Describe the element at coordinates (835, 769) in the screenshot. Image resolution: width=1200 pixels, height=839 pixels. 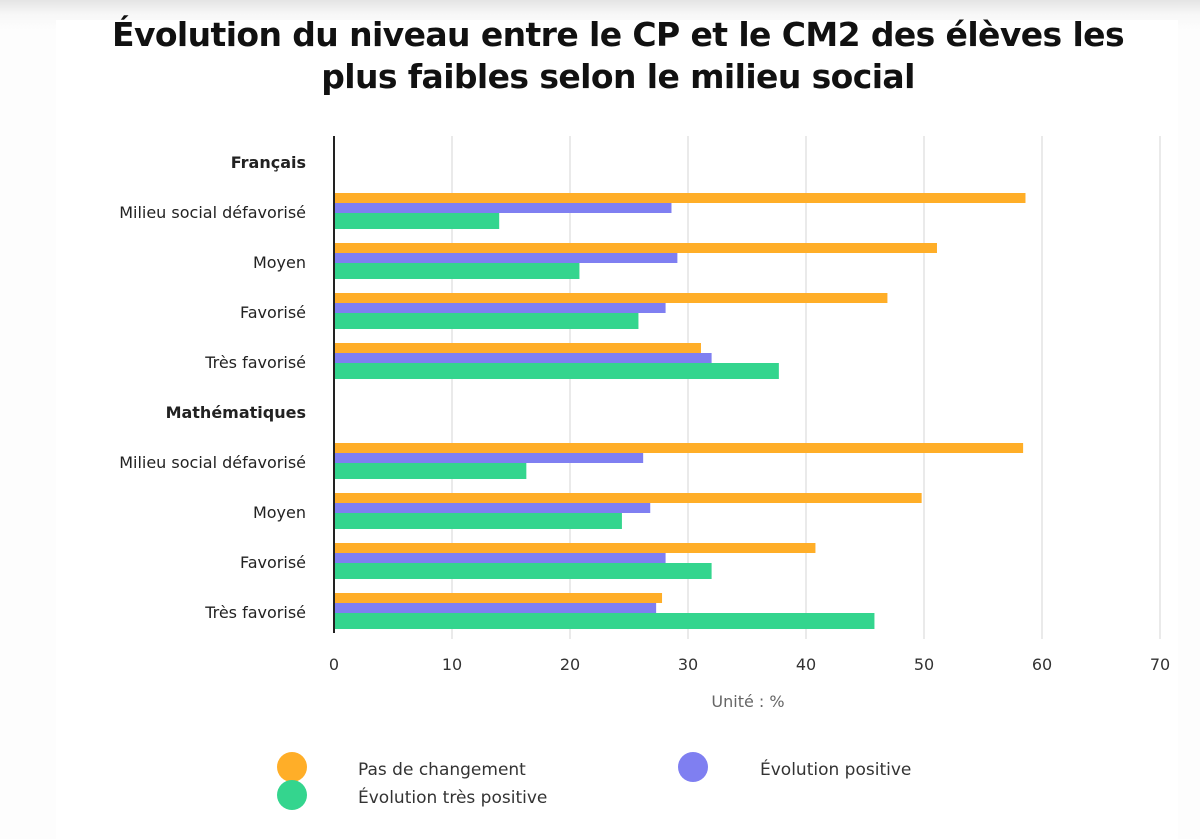
I see `legend-label-evolution-positive: Évolution positive` at that location.